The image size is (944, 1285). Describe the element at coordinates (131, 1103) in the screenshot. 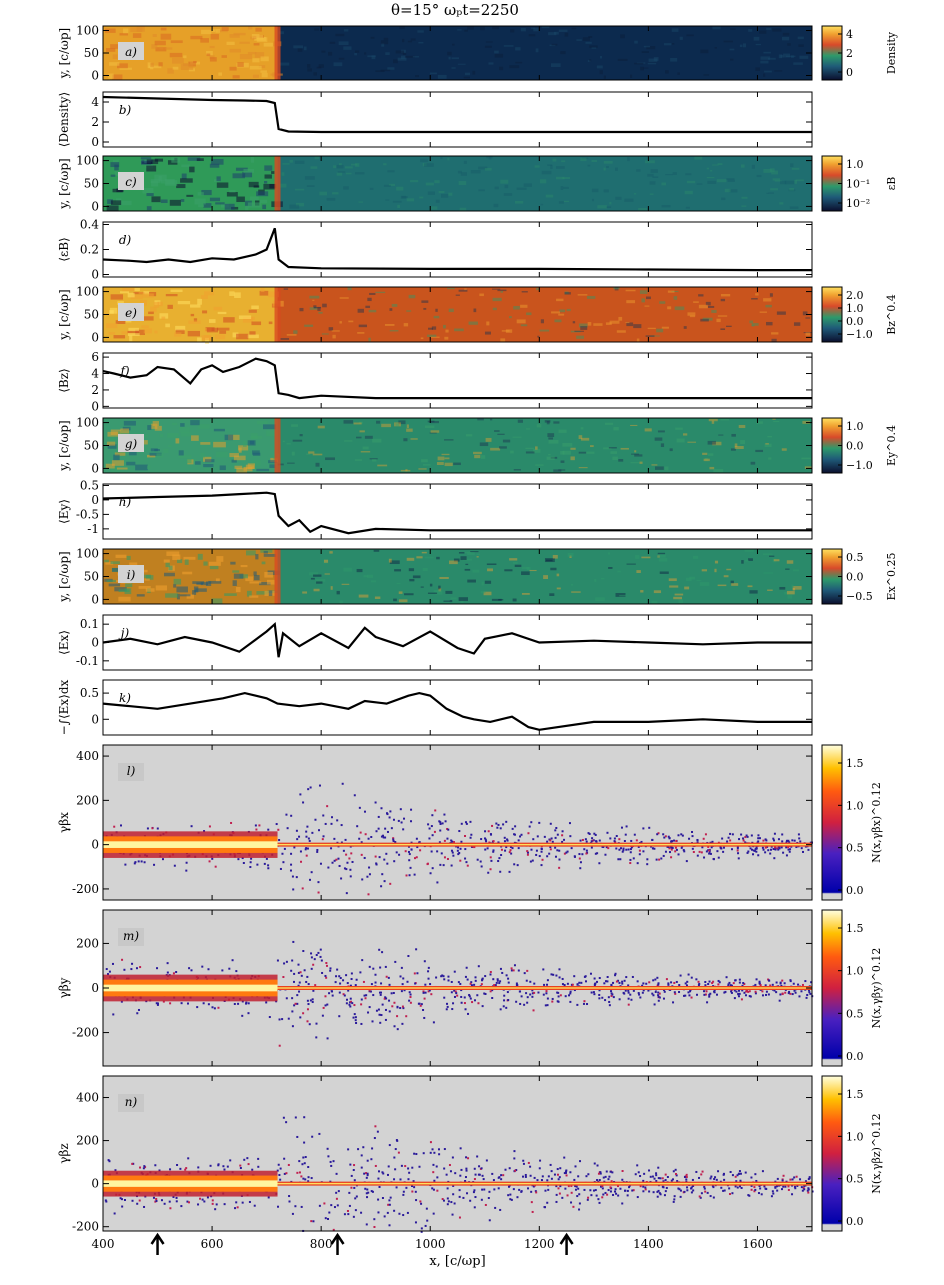

I see `panel-label-box` at that location.